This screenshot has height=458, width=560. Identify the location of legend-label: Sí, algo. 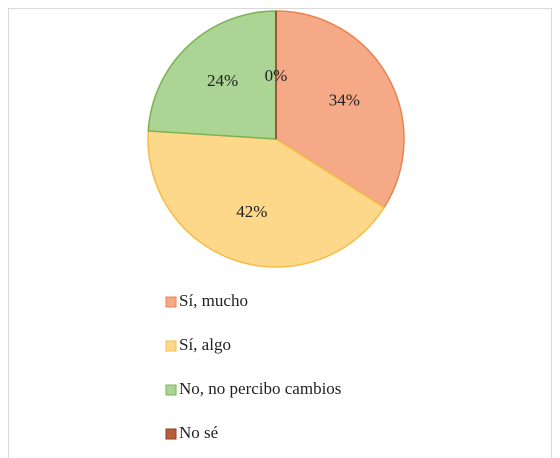
(205, 344).